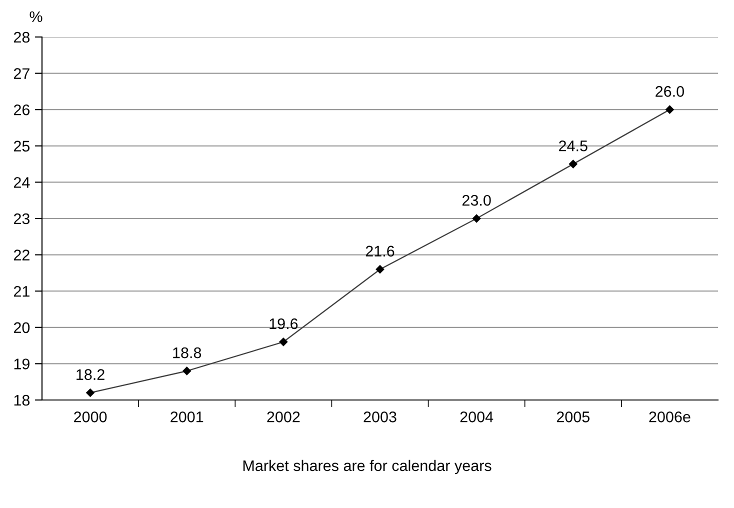 This screenshot has height=508, width=734. I want to click on y-tick-label: 19, so click(22, 364).